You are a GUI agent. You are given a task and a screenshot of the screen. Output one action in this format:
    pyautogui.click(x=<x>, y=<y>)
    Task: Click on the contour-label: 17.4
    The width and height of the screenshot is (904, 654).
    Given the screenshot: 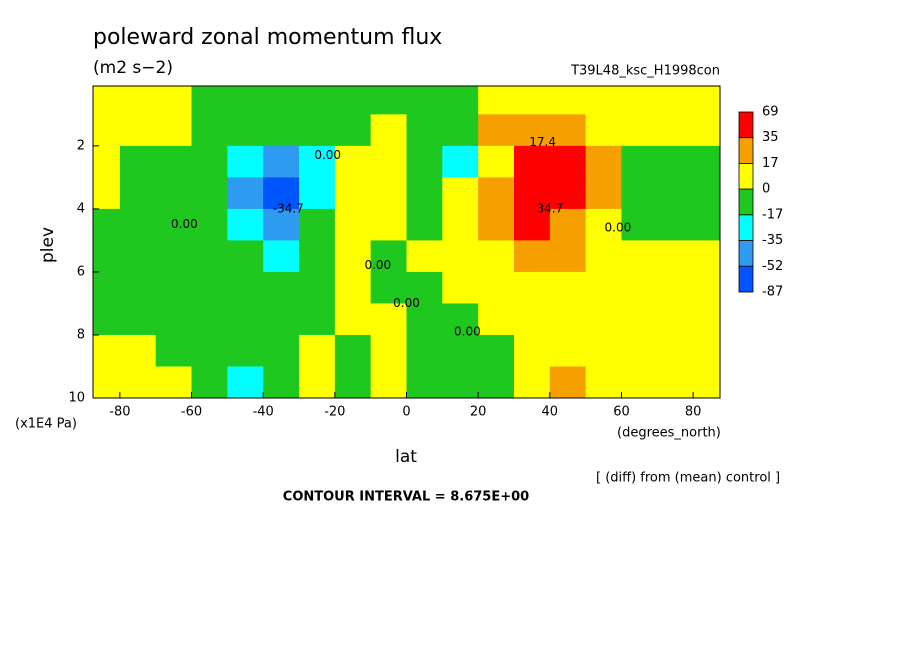 What is the action you would take?
    pyautogui.click(x=542, y=142)
    